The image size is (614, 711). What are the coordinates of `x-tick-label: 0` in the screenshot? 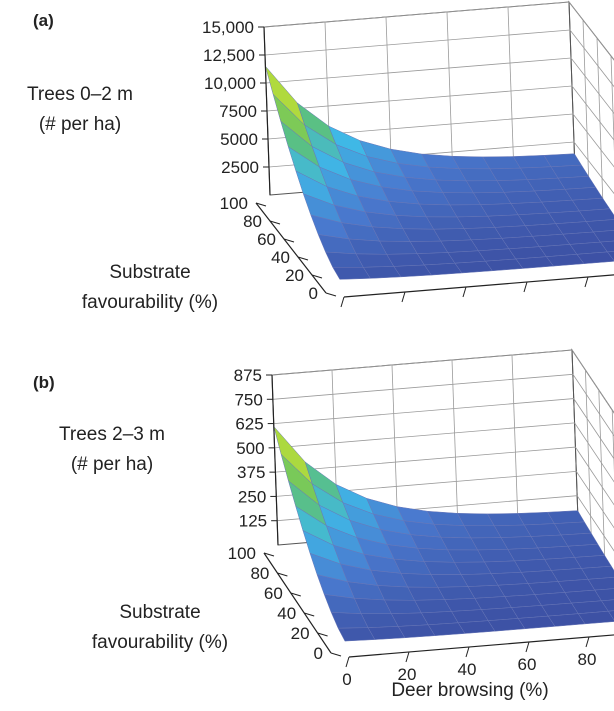 It's located at (346, 679).